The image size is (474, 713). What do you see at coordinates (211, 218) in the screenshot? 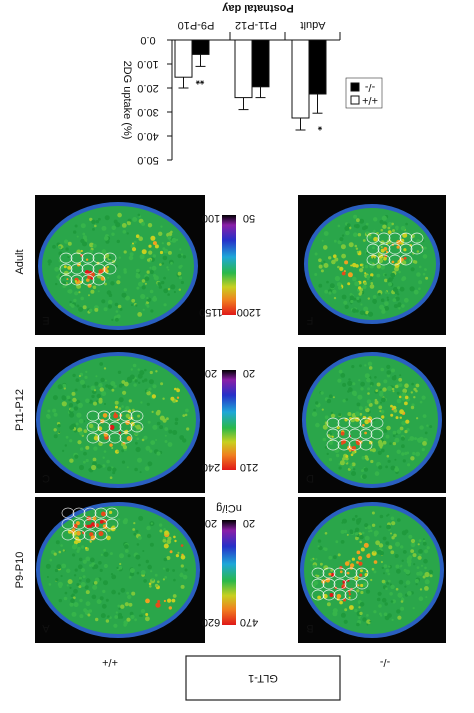
I see `colorbar-label: 100` at bounding box center [211, 218].